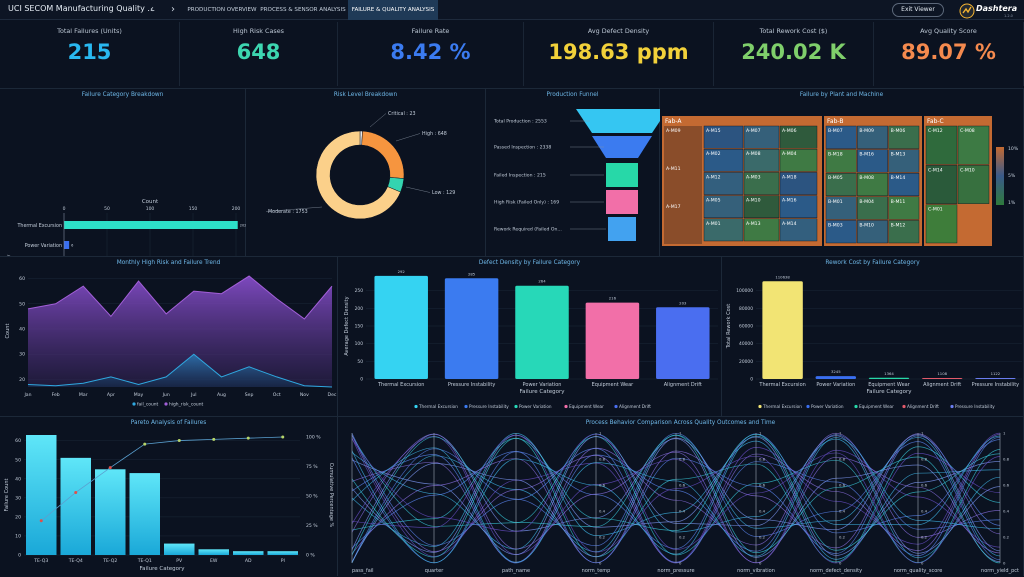  I want to click on y-tick-label: 10, so click(18, 536).